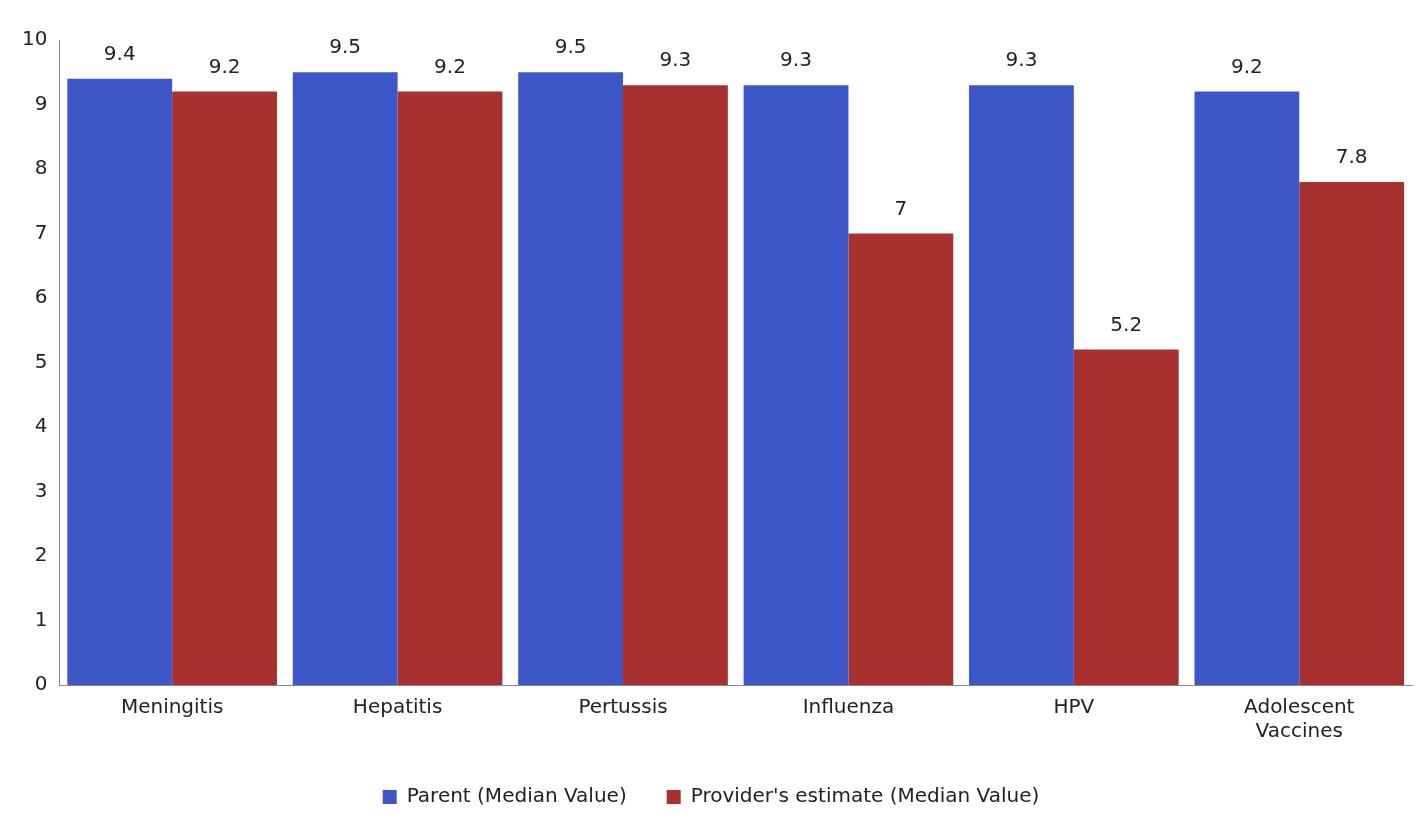 This screenshot has width=1417, height=817. Describe the element at coordinates (41, 618) in the screenshot. I see `y-tick-label: 1` at that location.